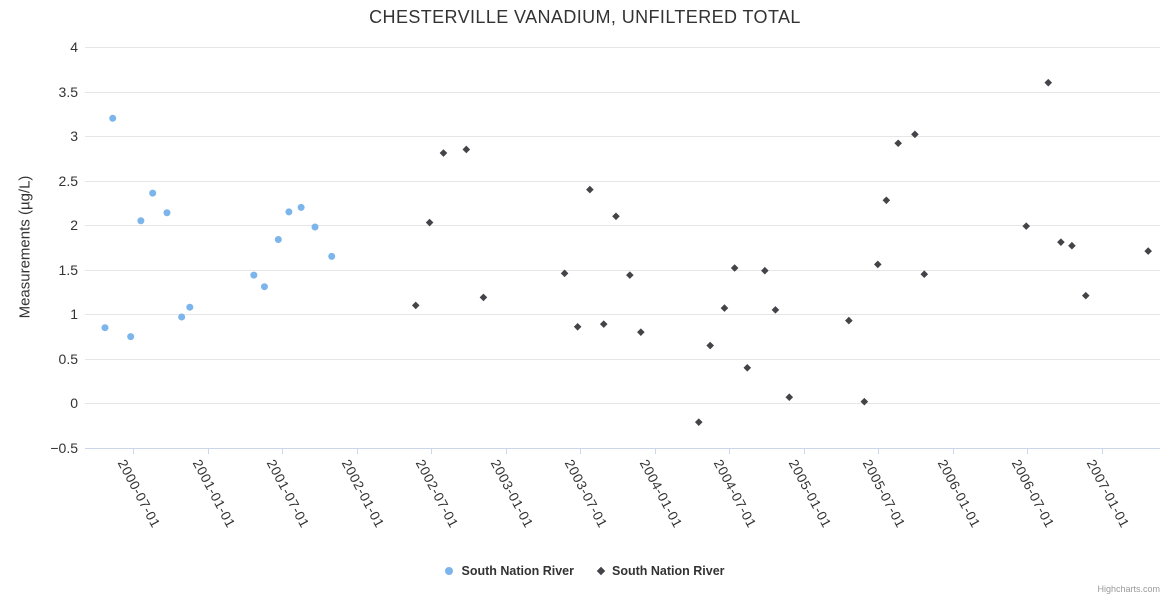 Image resolution: width=1170 pixels, height=600 pixels. What do you see at coordinates (517, 571) in the screenshot?
I see `legend-label-series-0: South Nation River` at bounding box center [517, 571].